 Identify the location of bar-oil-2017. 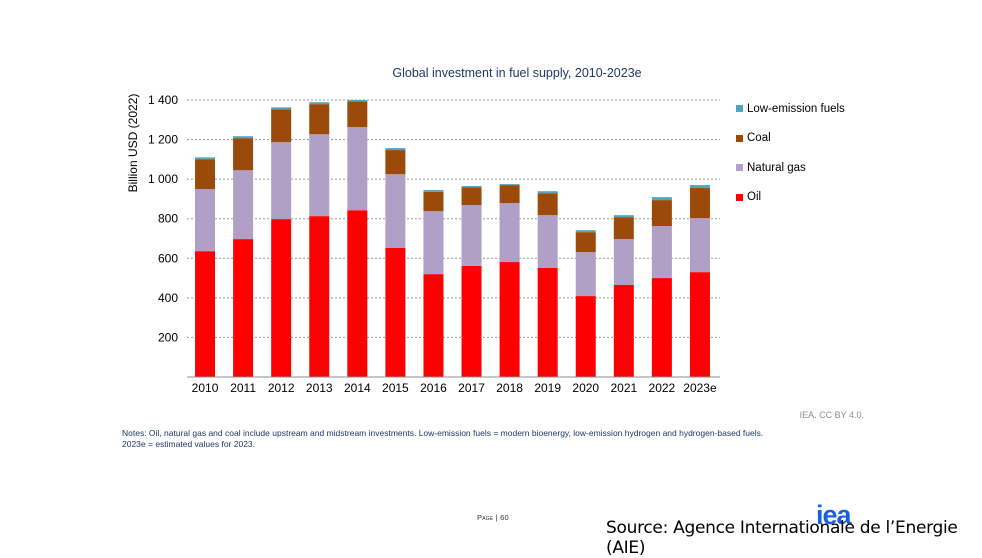
(471, 321).